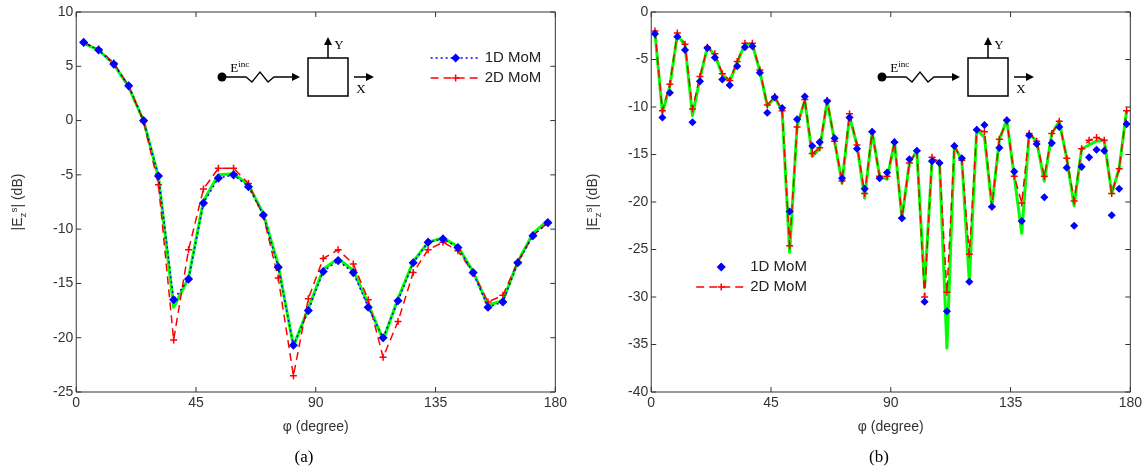  Describe the element at coordinates (638, 295) in the screenshot. I see `y-tick-label: -30` at that location.